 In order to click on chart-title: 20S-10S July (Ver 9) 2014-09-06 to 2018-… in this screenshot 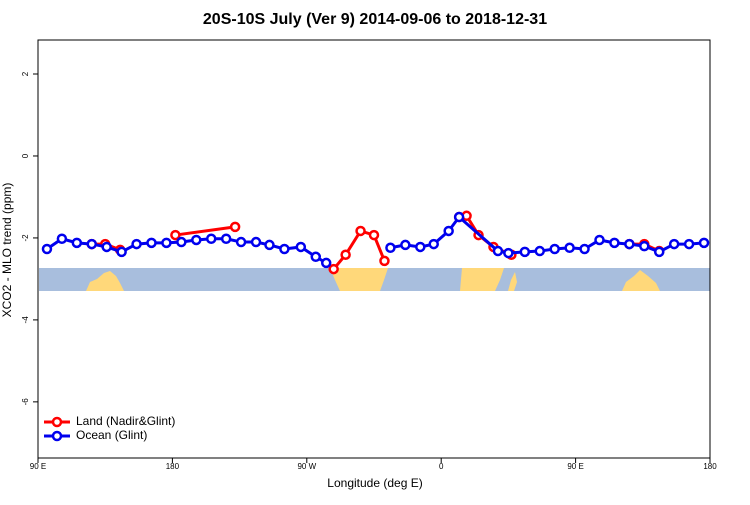, I will do `click(375, 19)`.